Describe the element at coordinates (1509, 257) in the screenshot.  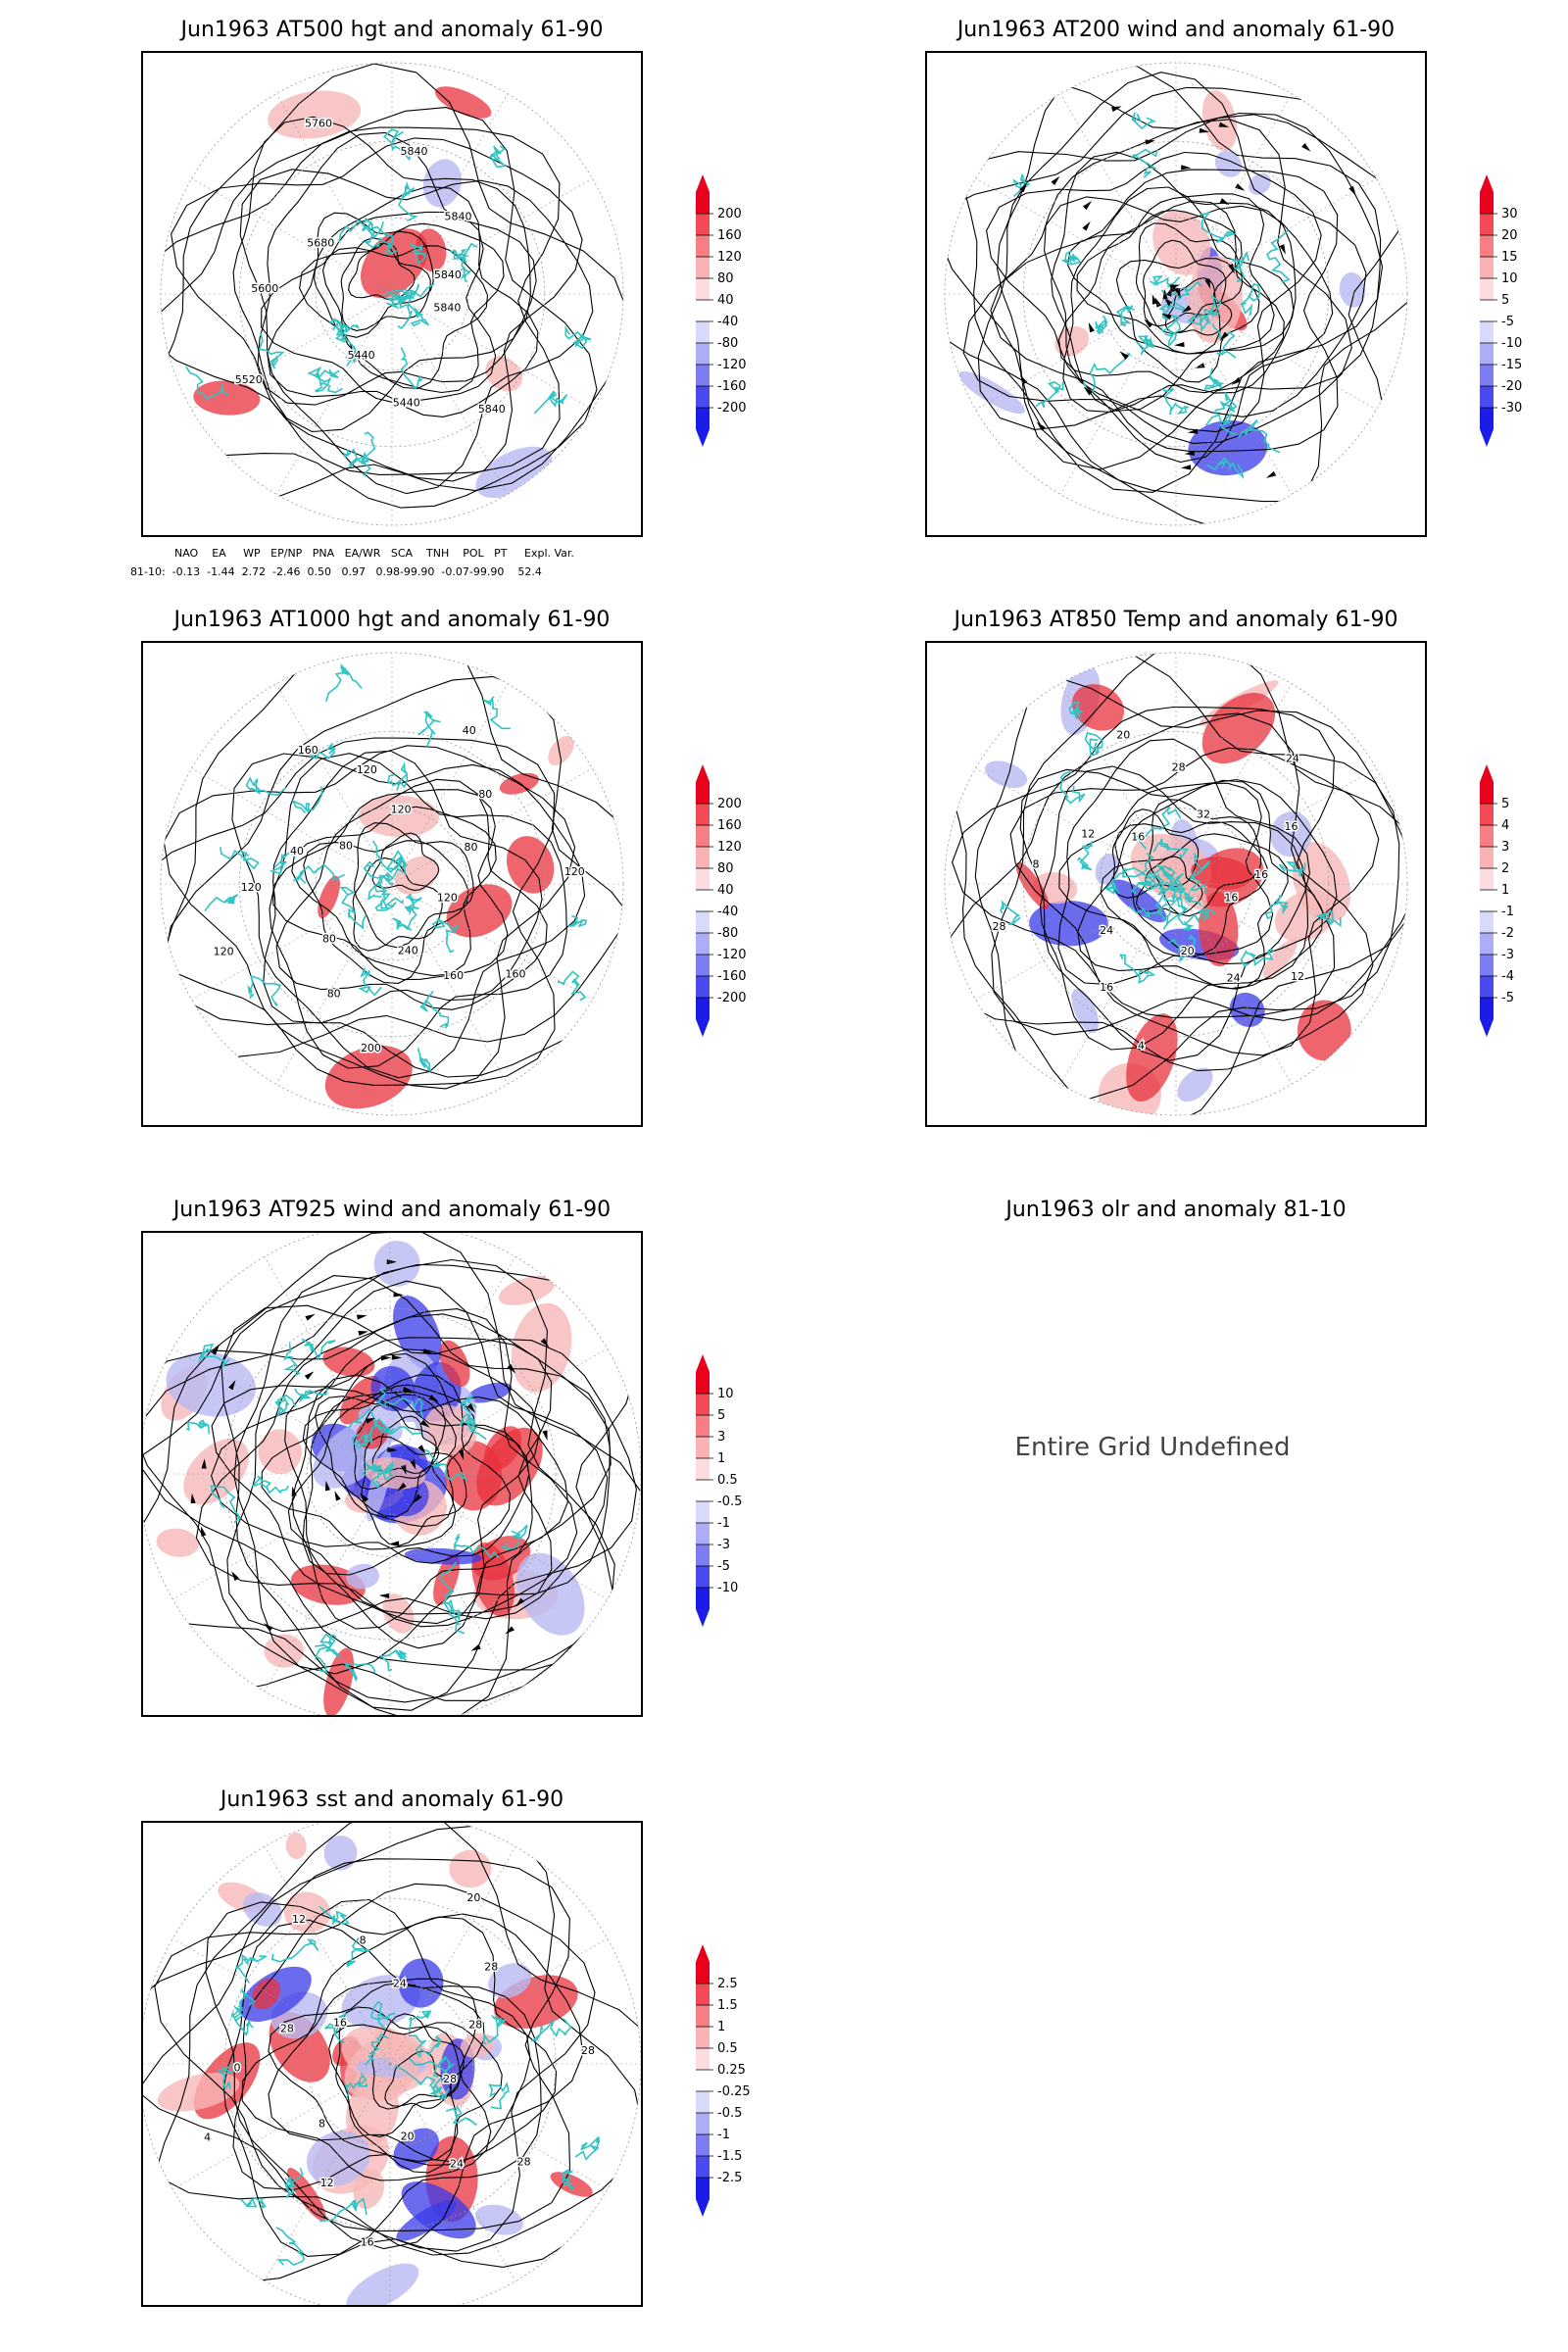
I see `colorbar-label: 15` at that location.